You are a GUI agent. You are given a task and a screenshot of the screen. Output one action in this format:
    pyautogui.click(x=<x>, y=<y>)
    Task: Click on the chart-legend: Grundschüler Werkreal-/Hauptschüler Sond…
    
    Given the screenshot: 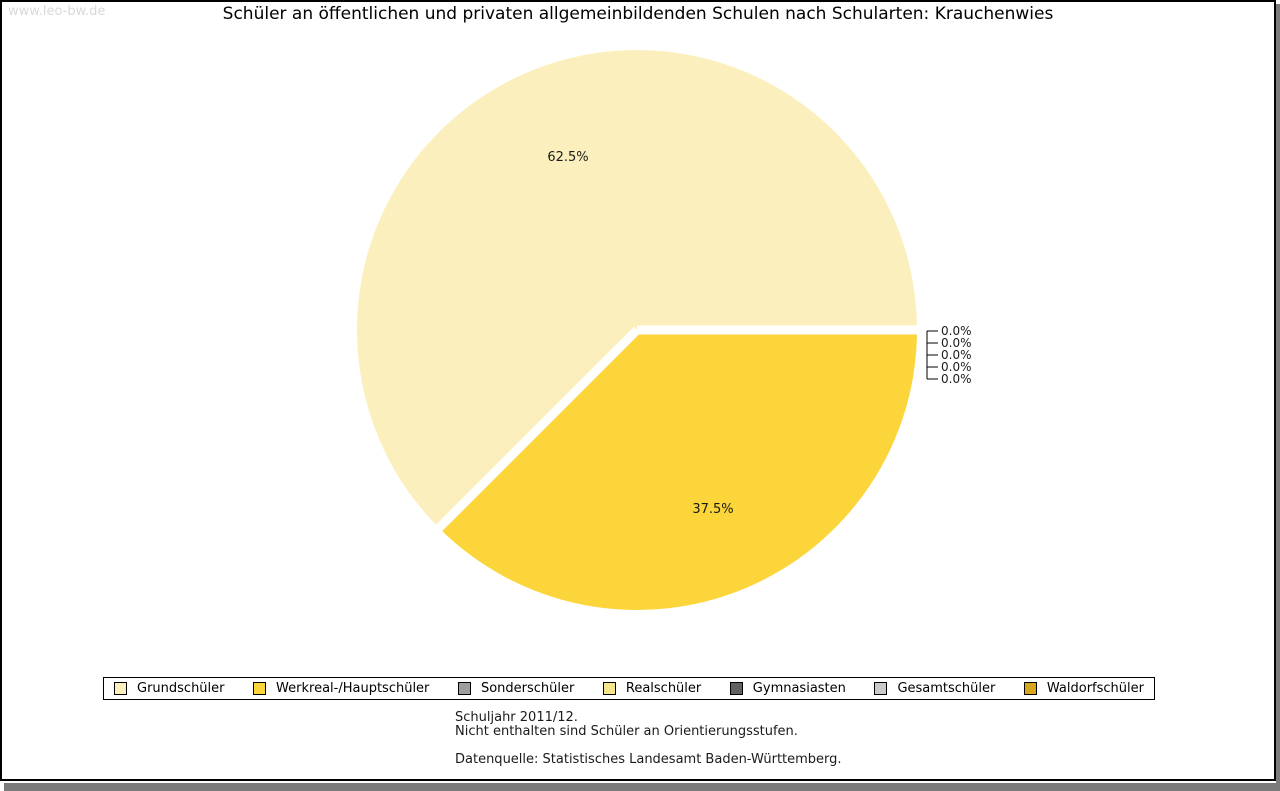 What is the action you would take?
    pyautogui.click(x=629, y=688)
    